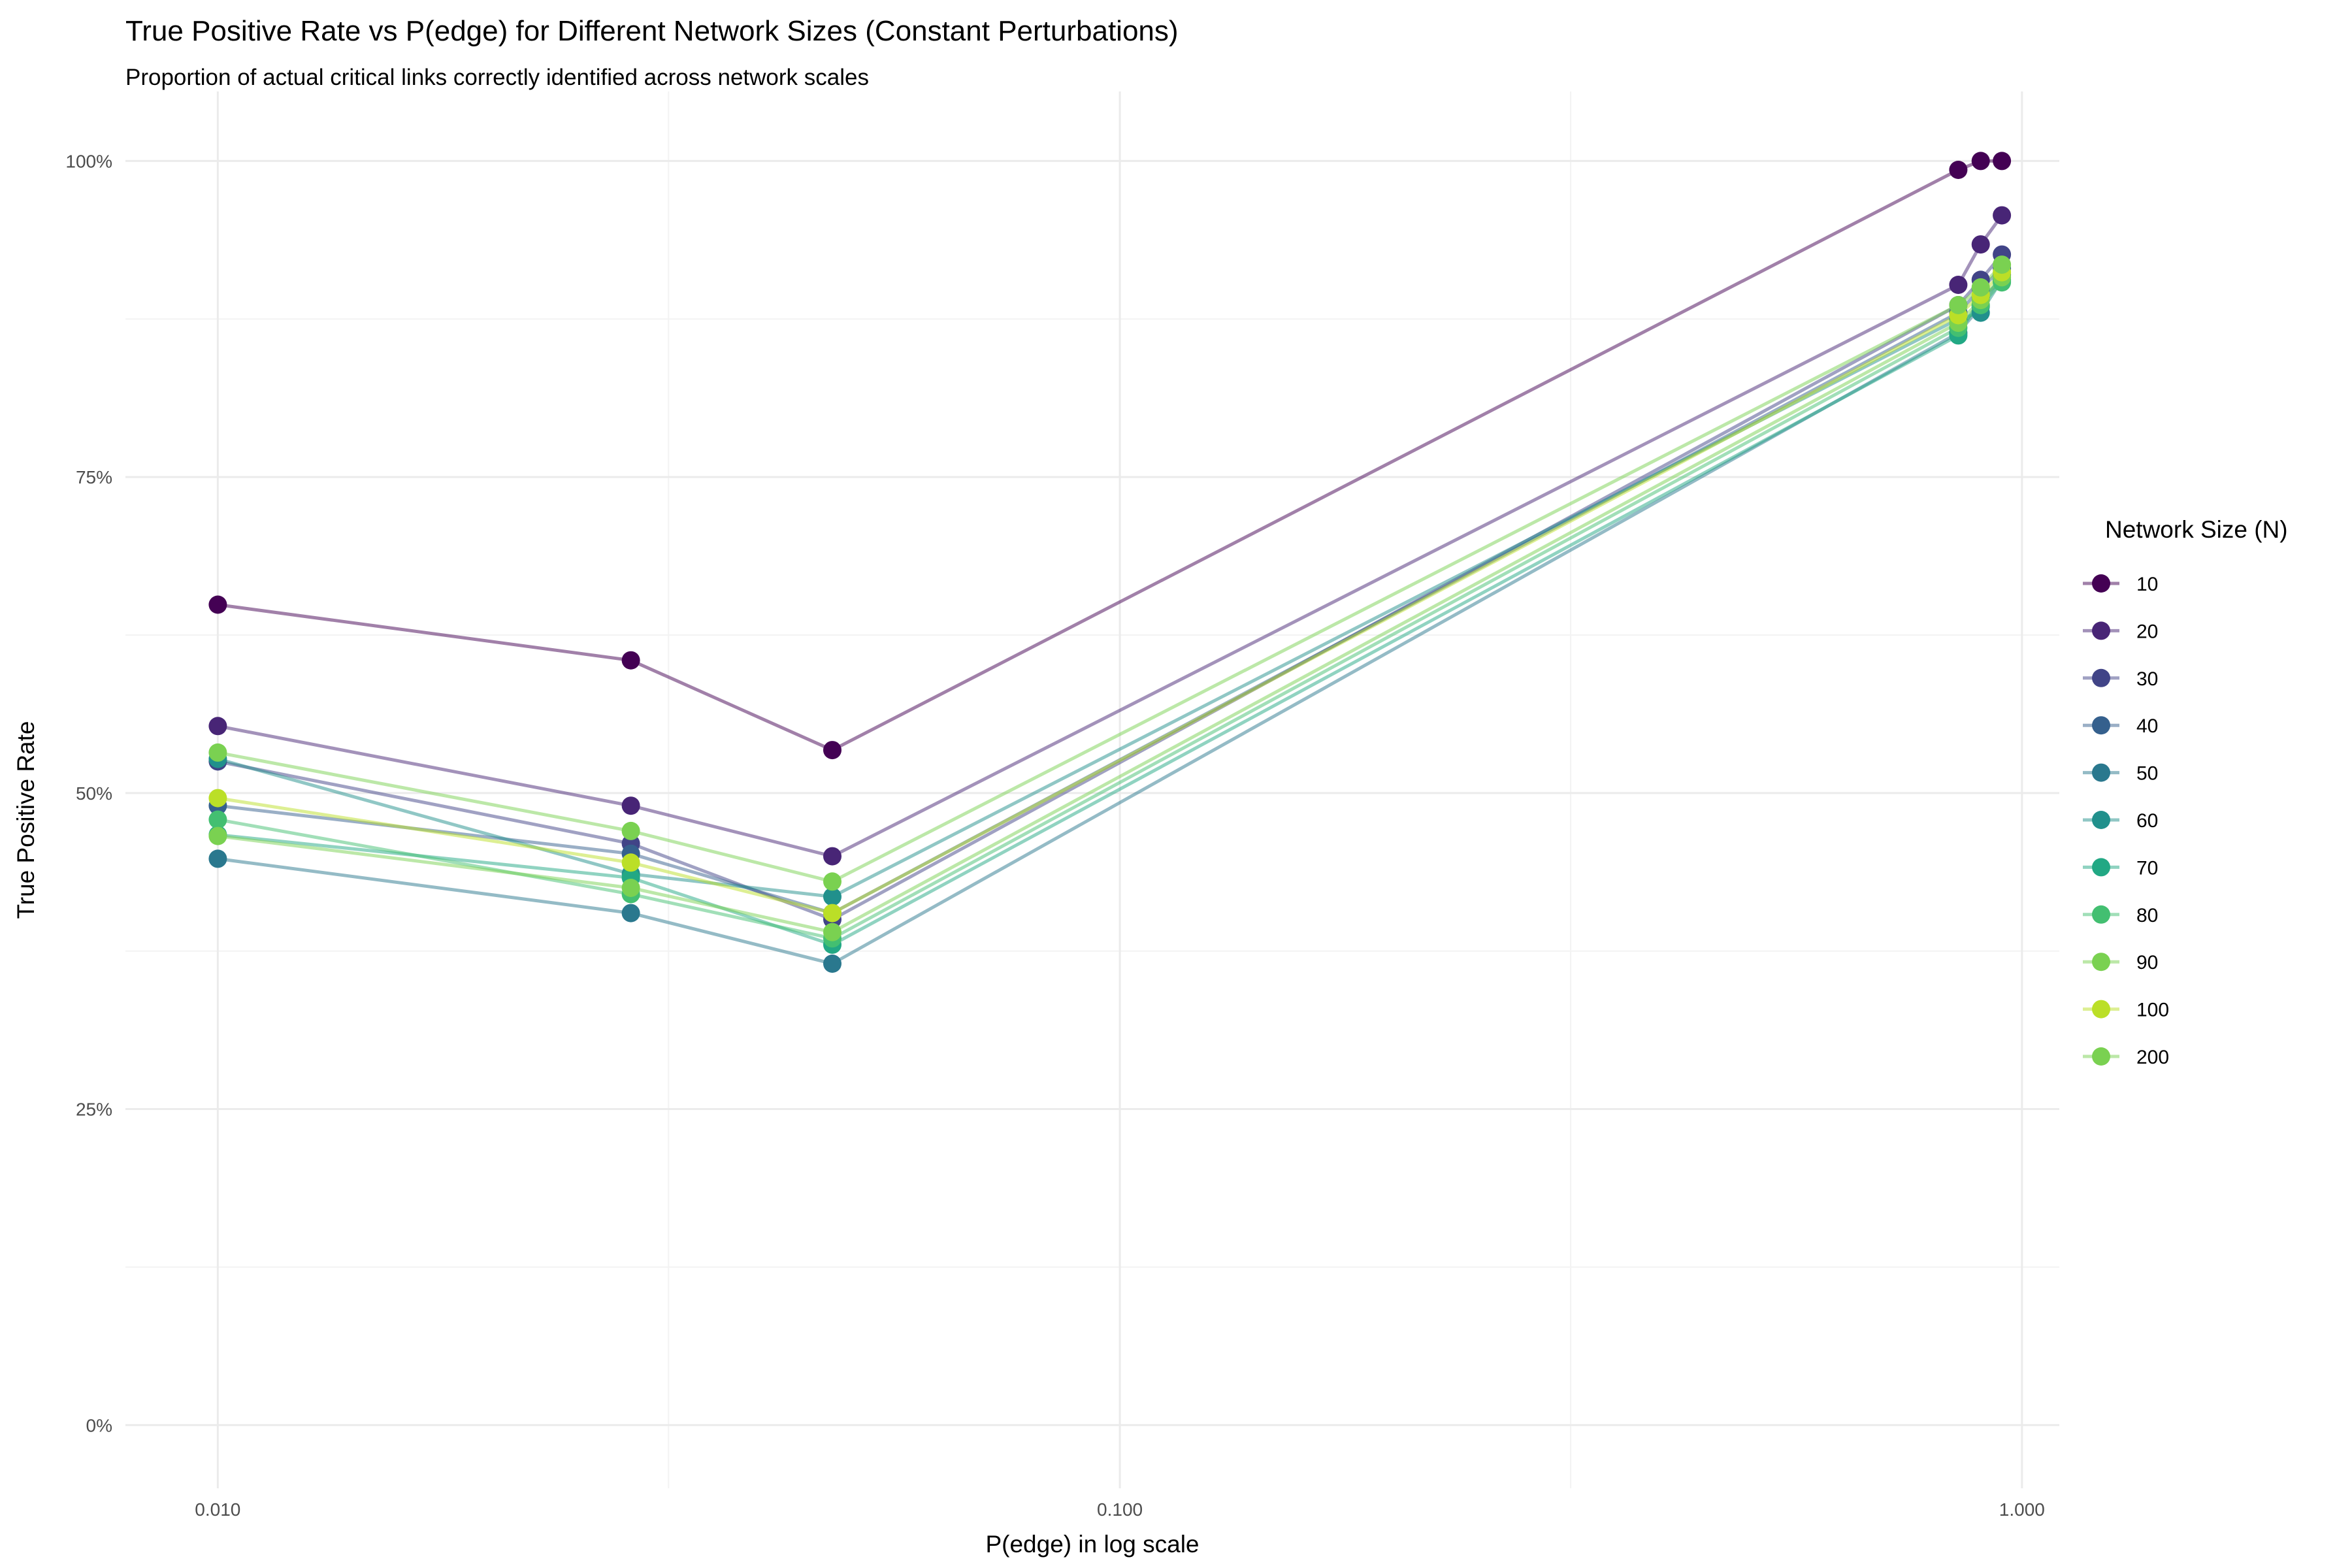 This screenshot has height=1568, width=2352. Describe the element at coordinates (217, 1509) in the screenshot. I see `x-tick-label: 0.010` at that location.